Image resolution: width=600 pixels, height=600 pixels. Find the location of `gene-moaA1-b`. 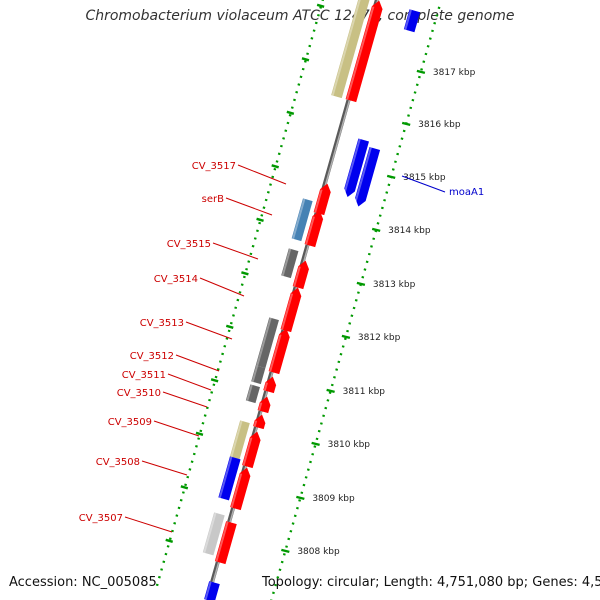

gene-moaA1-b is located at coordinates (368, 176).